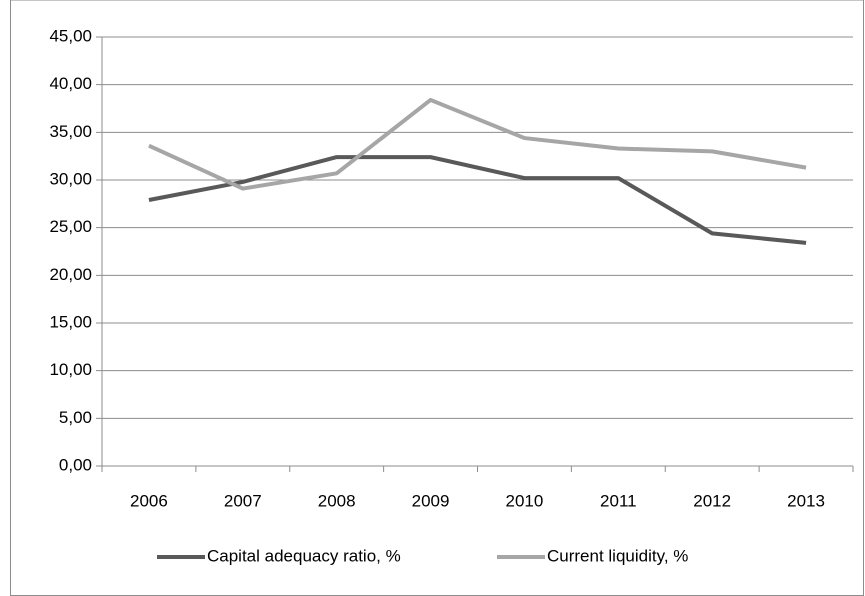 This screenshot has width=865, height=596. Describe the element at coordinates (149, 500) in the screenshot. I see `x-tick-label: 2006` at that location.